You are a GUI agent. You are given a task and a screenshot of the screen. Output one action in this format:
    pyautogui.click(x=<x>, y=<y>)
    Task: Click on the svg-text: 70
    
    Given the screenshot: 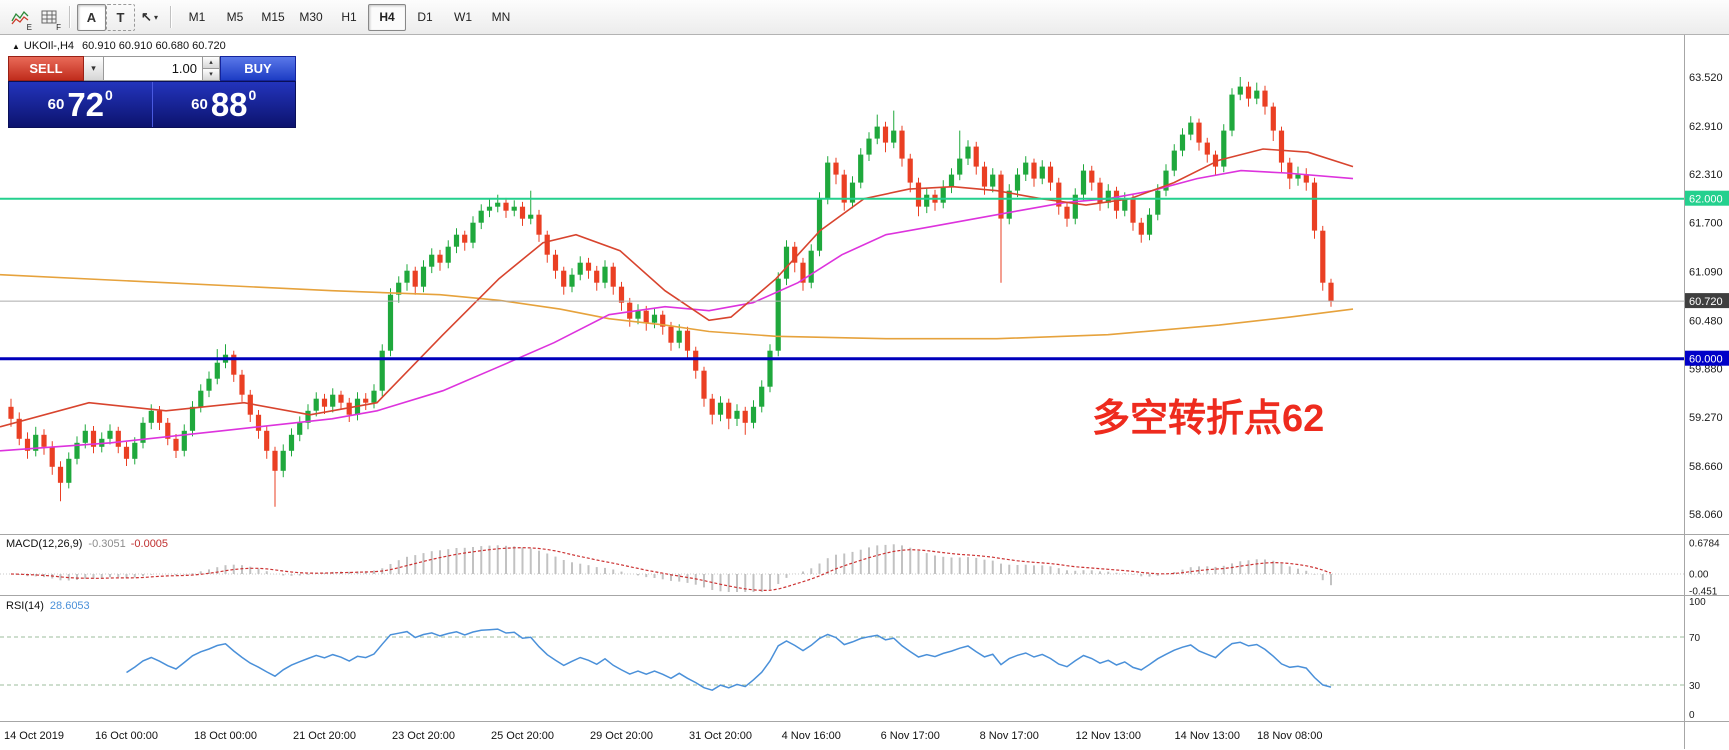 What is the action you would take?
    pyautogui.click(x=1695, y=638)
    